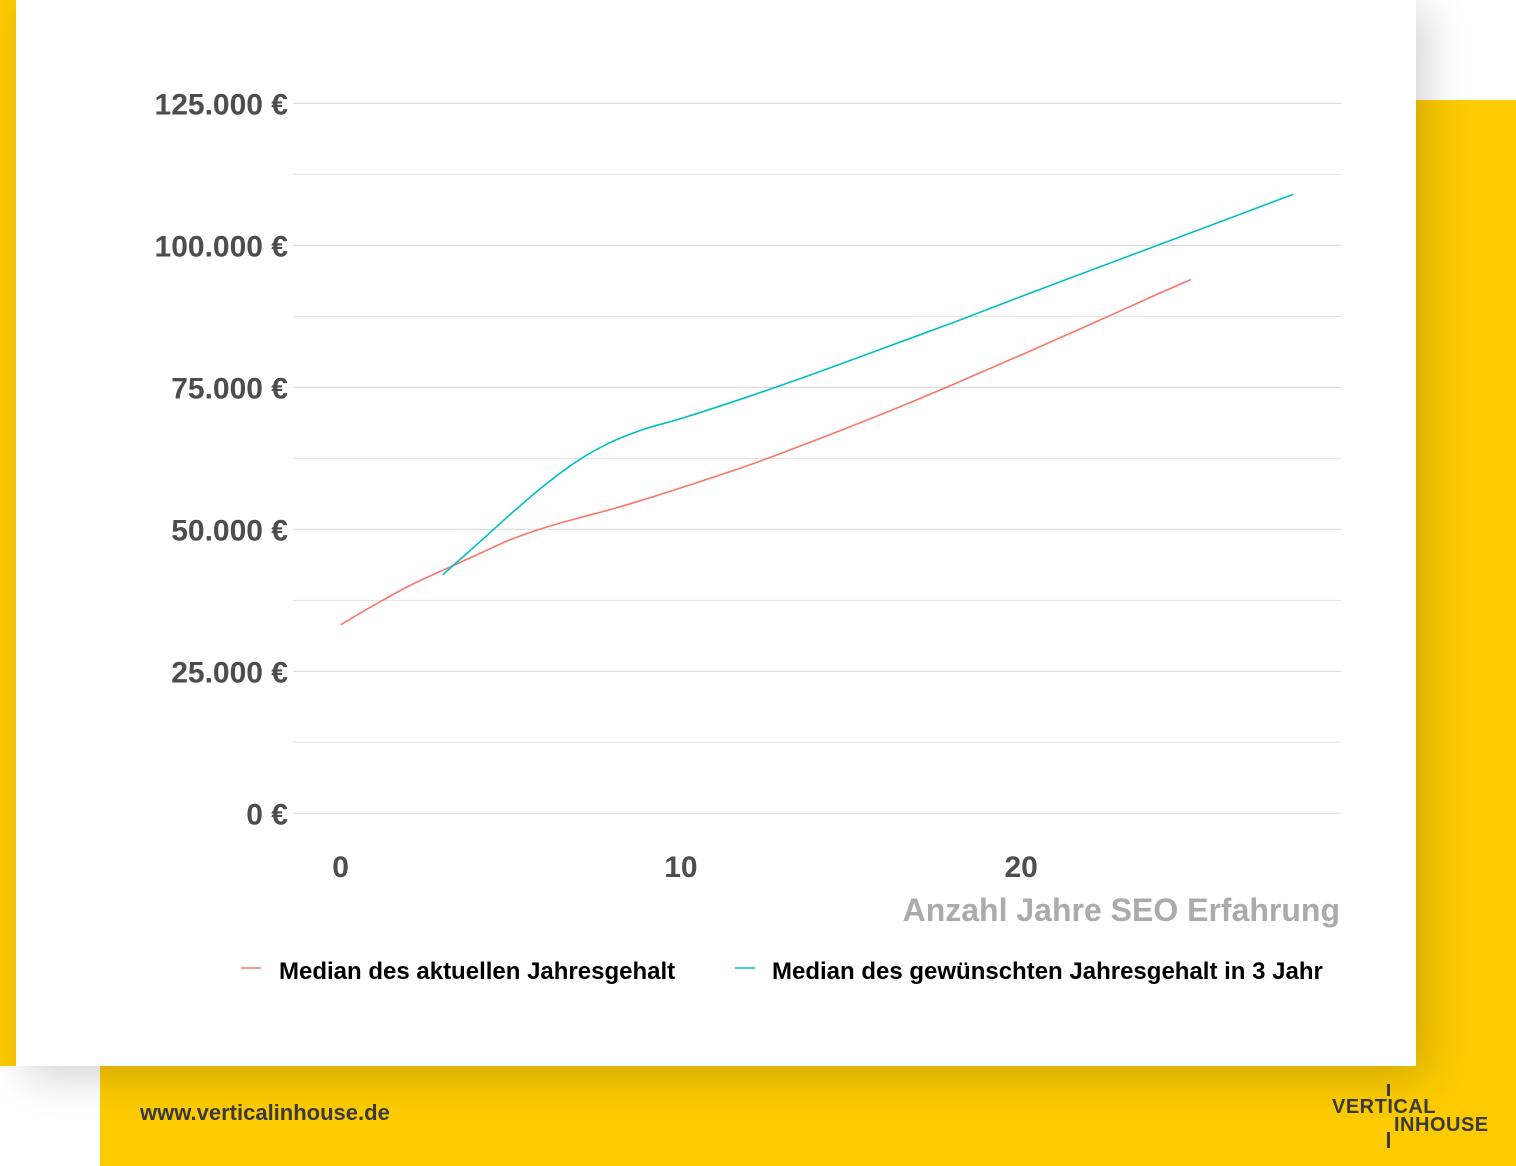 The width and height of the screenshot is (1516, 1166). Describe the element at coordinates (229, 672) in the screenshot. I see `y-tick-label: 25.000 €` at that location.